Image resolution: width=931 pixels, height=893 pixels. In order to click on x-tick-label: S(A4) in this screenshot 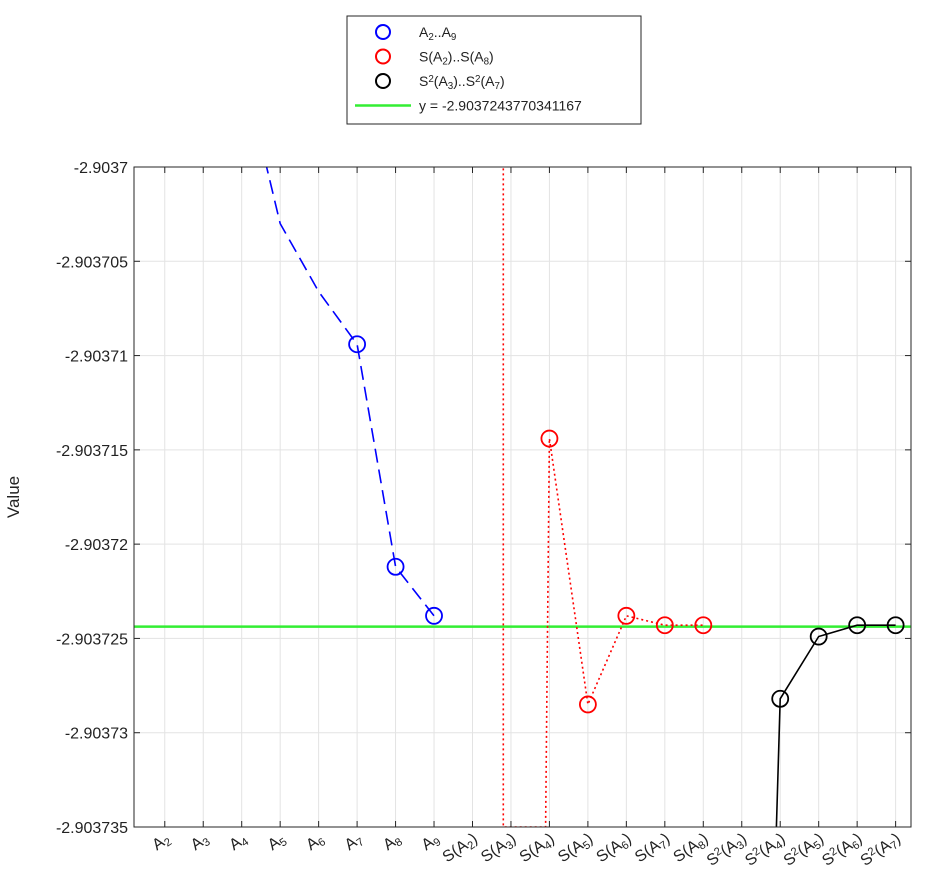, I will do `click(538, 848)`.